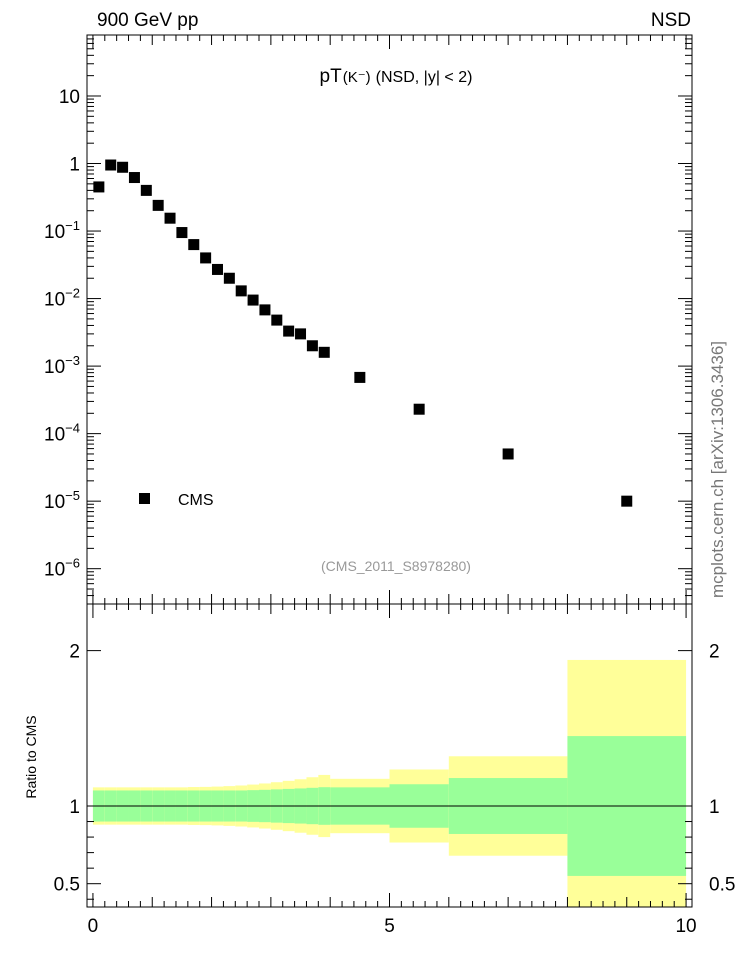  Describe the element at coordinates (93, 926) in the screenshot. I see `x-tick-label: 0` at that location.